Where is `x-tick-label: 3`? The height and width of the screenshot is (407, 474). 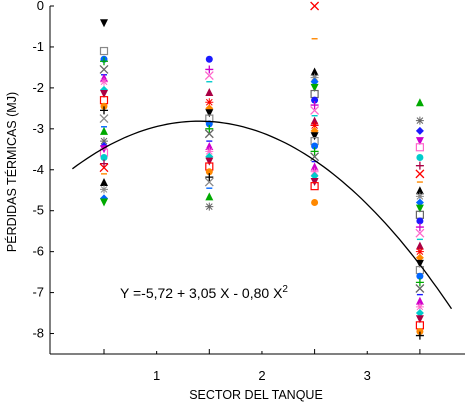
x-tick-label: 3 is located at coordinates (367, 375).